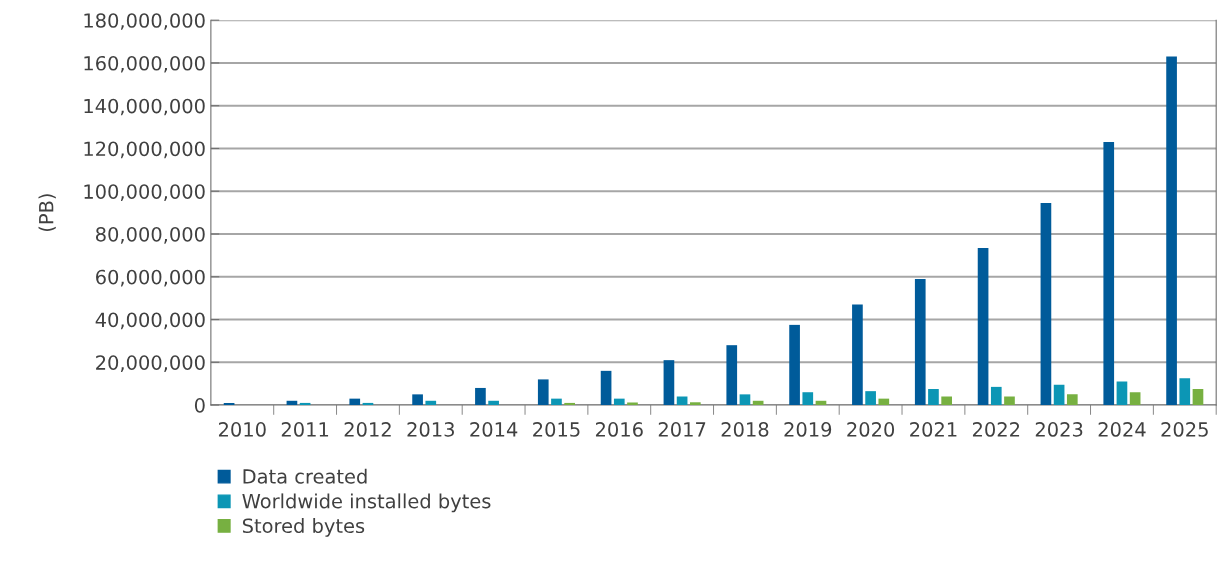  I want to click on y-tick-label: 100,000,000, so click(144, 192).